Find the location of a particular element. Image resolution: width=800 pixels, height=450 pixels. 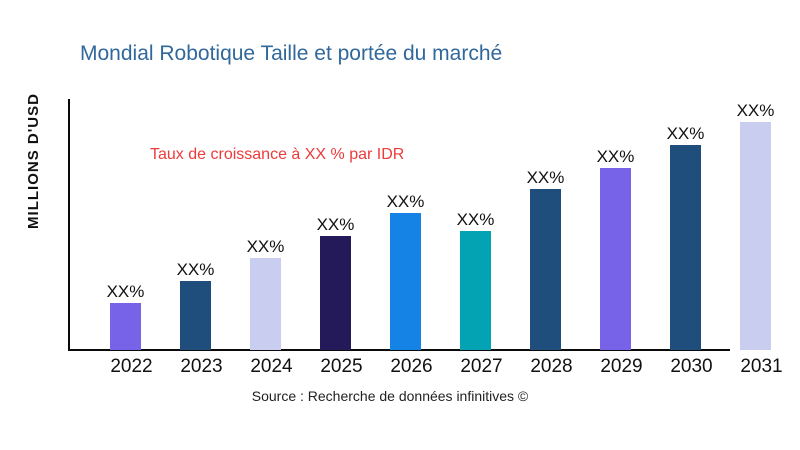

bar-value-label-2026: XX% is located at coordinates (405, 201).